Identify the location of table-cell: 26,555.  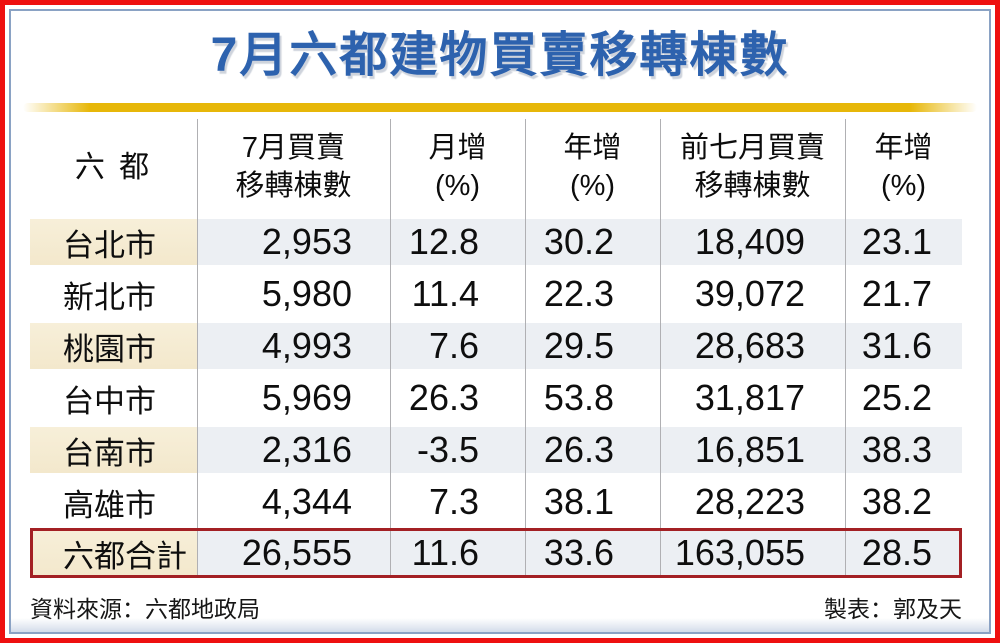
(293, 553).